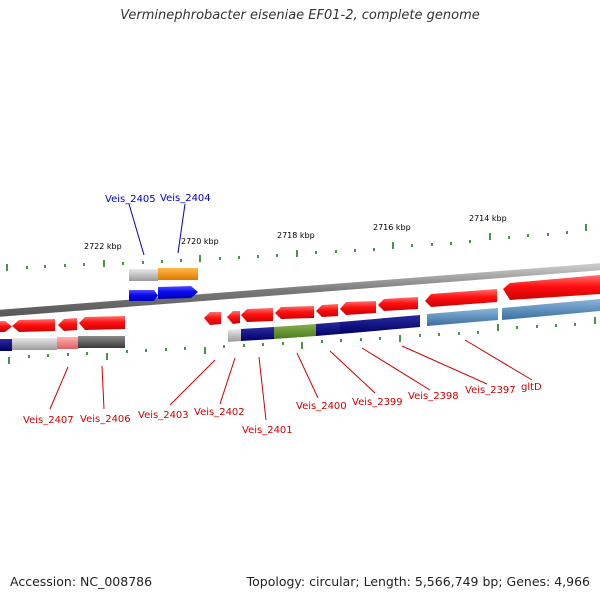  I want to click on scale-label: 2720 kbp, so click(200, 241).